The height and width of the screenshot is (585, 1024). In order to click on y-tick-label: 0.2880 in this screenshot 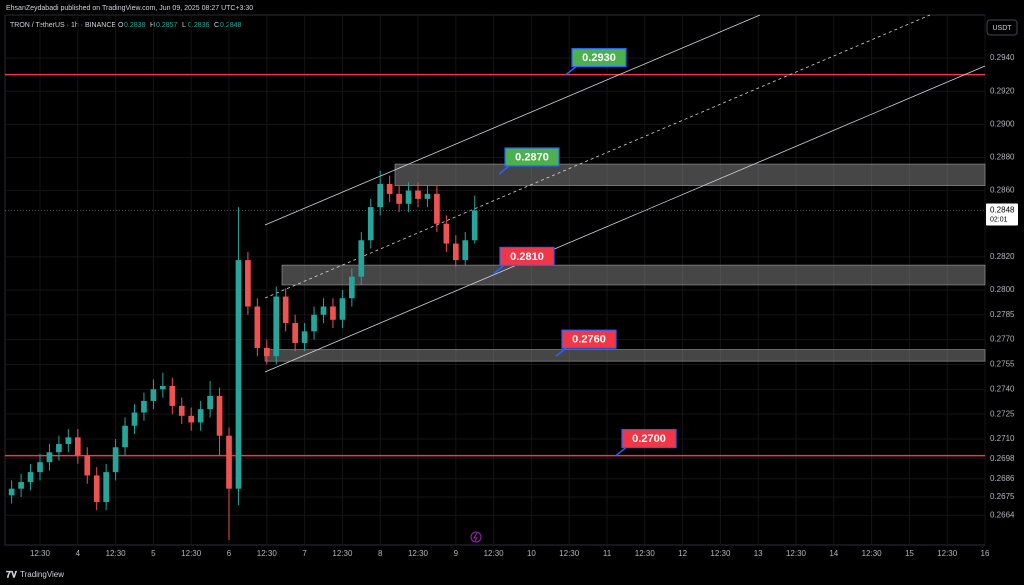, I will do `click(1002, 157)`.